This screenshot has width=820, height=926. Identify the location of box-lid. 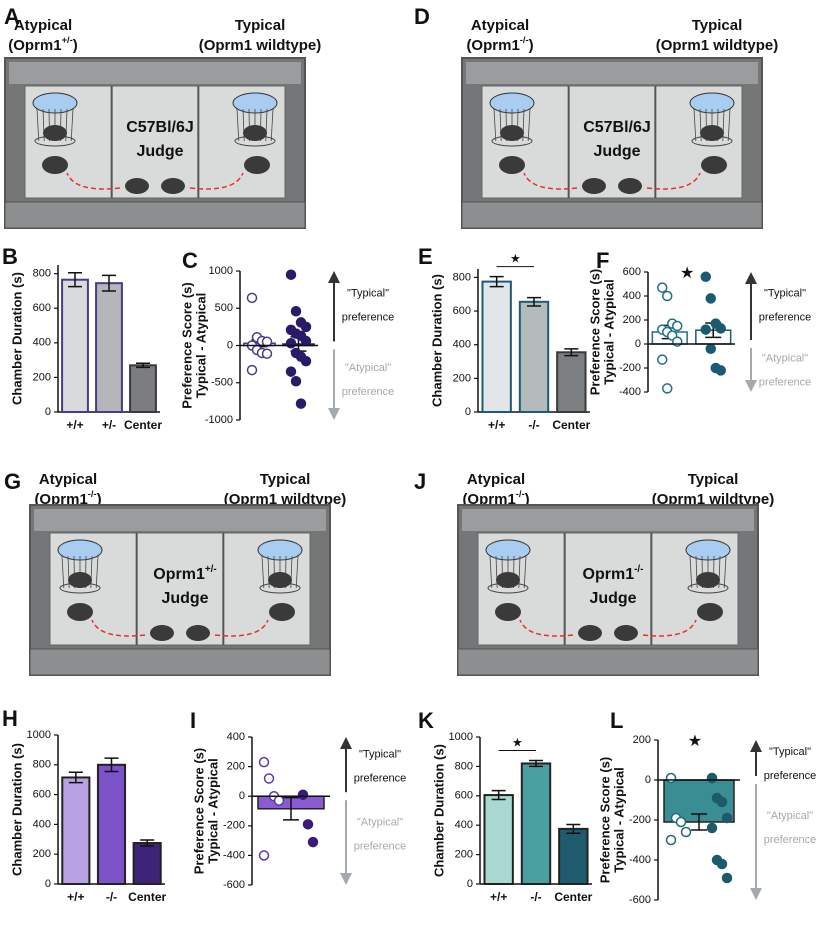
(155, 73).